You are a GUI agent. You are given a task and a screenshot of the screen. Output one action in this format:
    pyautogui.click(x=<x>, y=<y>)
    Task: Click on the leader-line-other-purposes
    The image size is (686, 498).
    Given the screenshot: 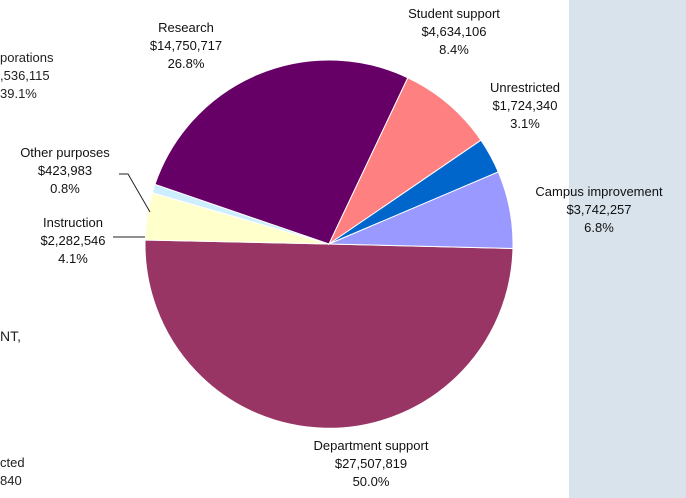 What is the action you would take?
    pyautogui.click(x=135, y=193)
    